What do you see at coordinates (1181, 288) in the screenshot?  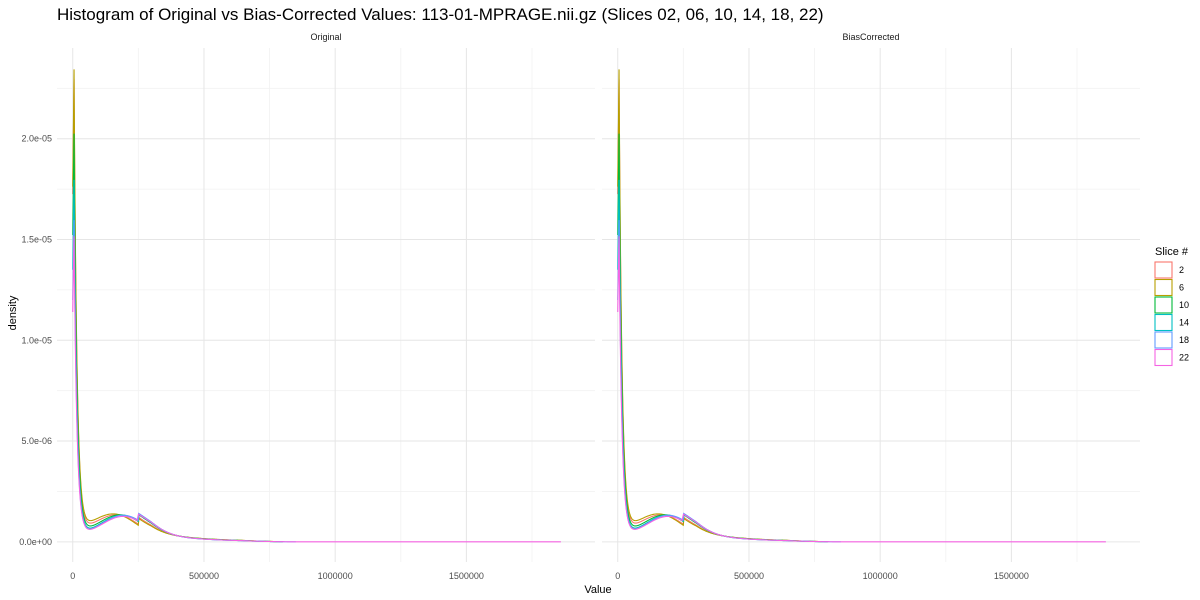 I see `legend-label-slice-6: 6` at bounding box center [1181, 288].